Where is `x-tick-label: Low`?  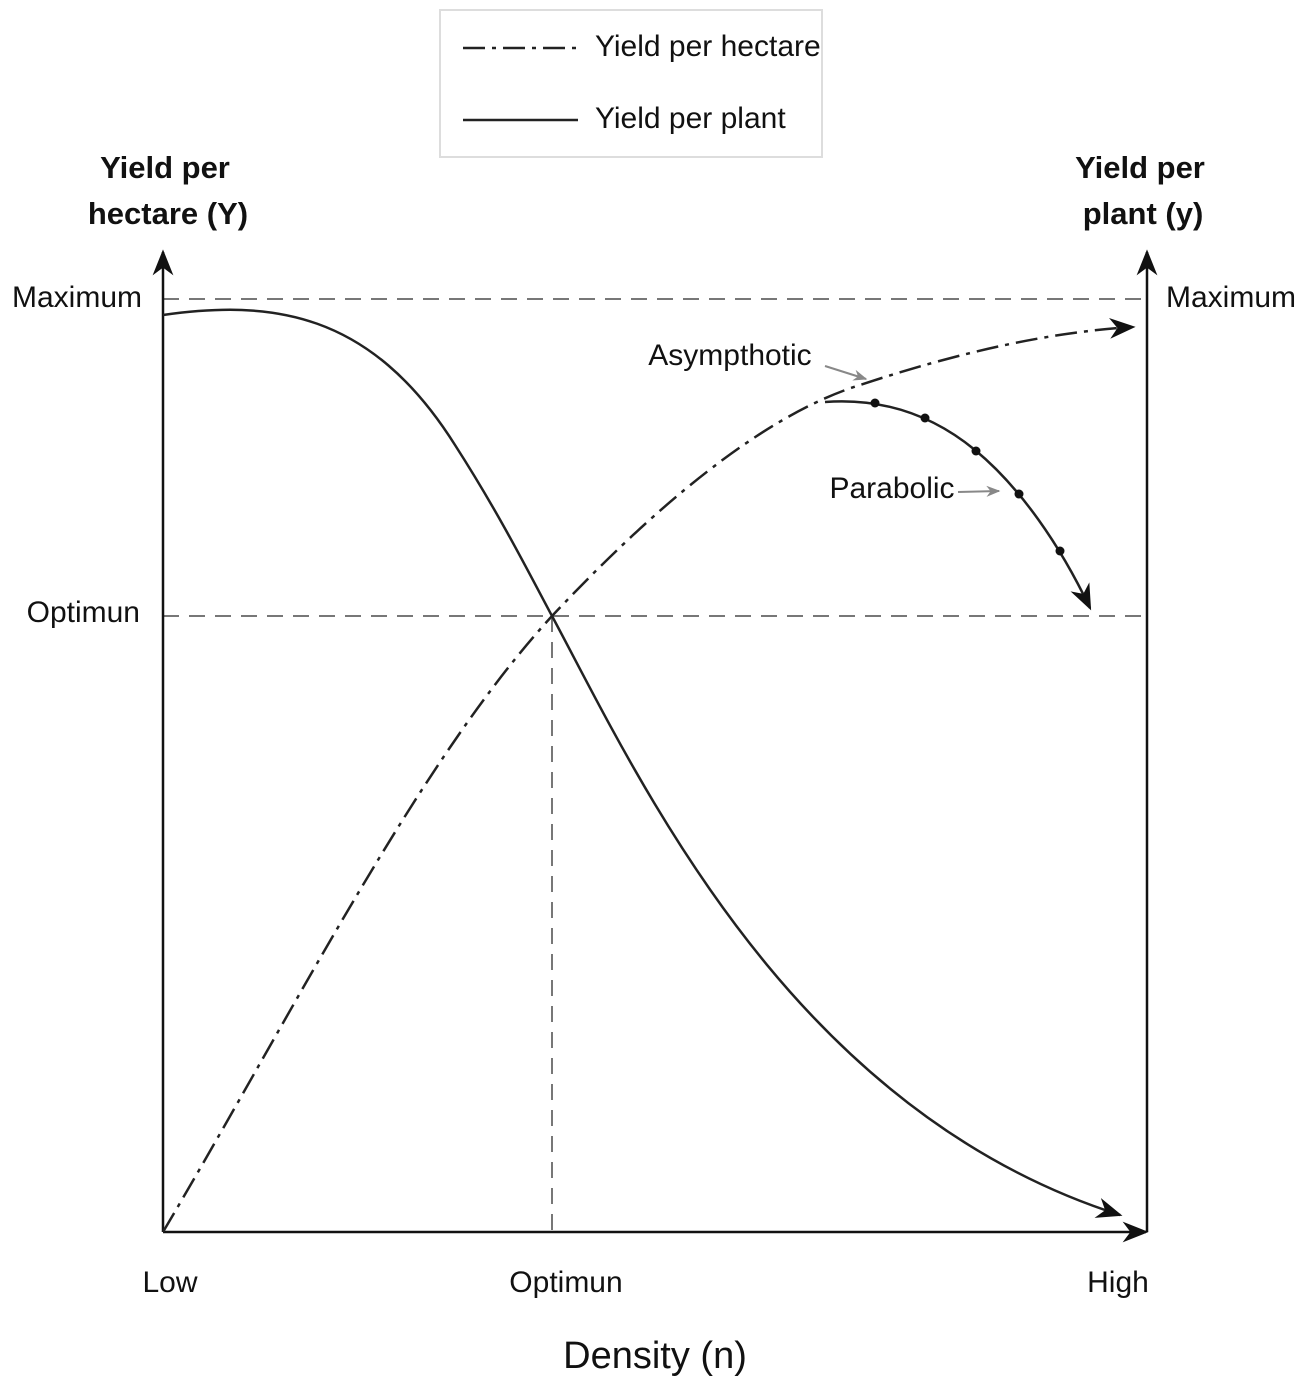
x-tick-label: Low is located at coordinates (169, 1282).